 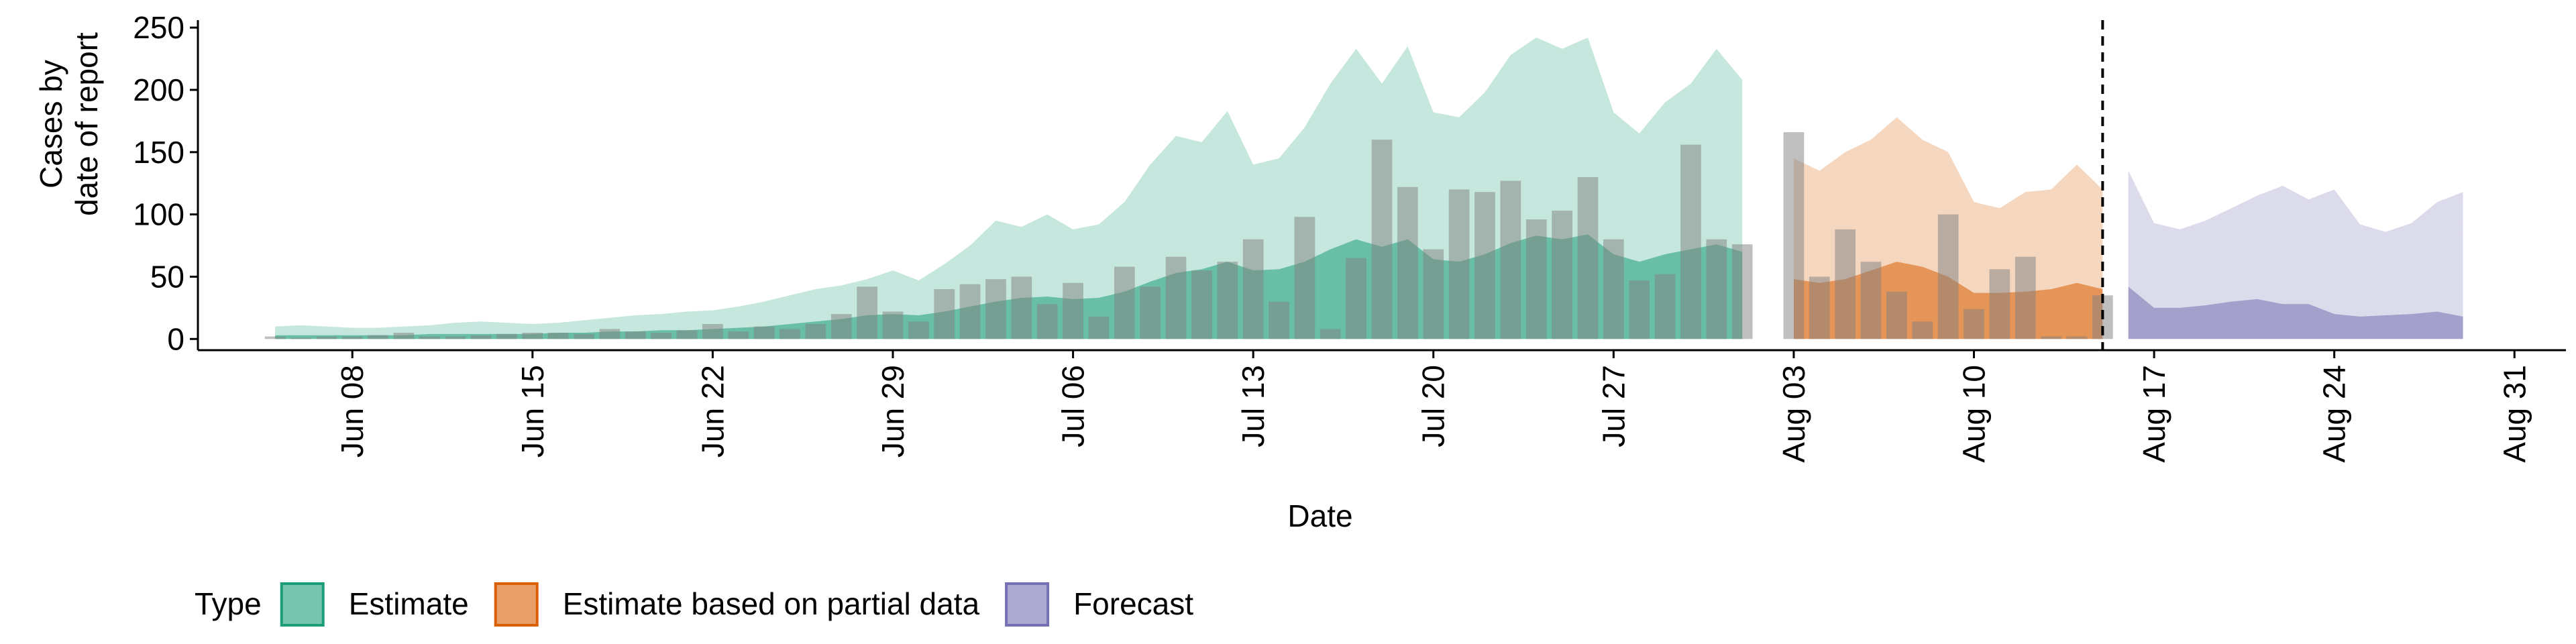 I want to click on y-tick-label: 250, so click(x=158, y=27).